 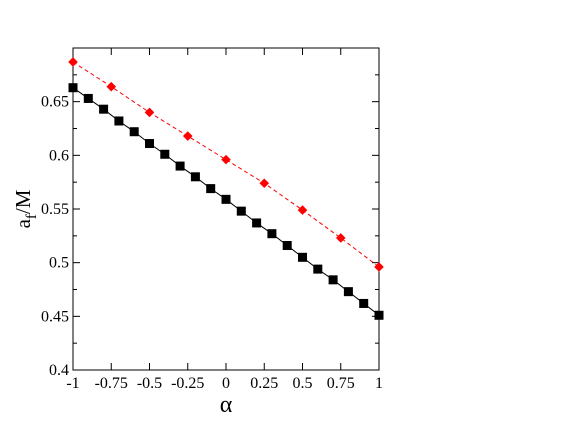 I want to click on x-tick-label: 0.5, so click(x=303, y=383).